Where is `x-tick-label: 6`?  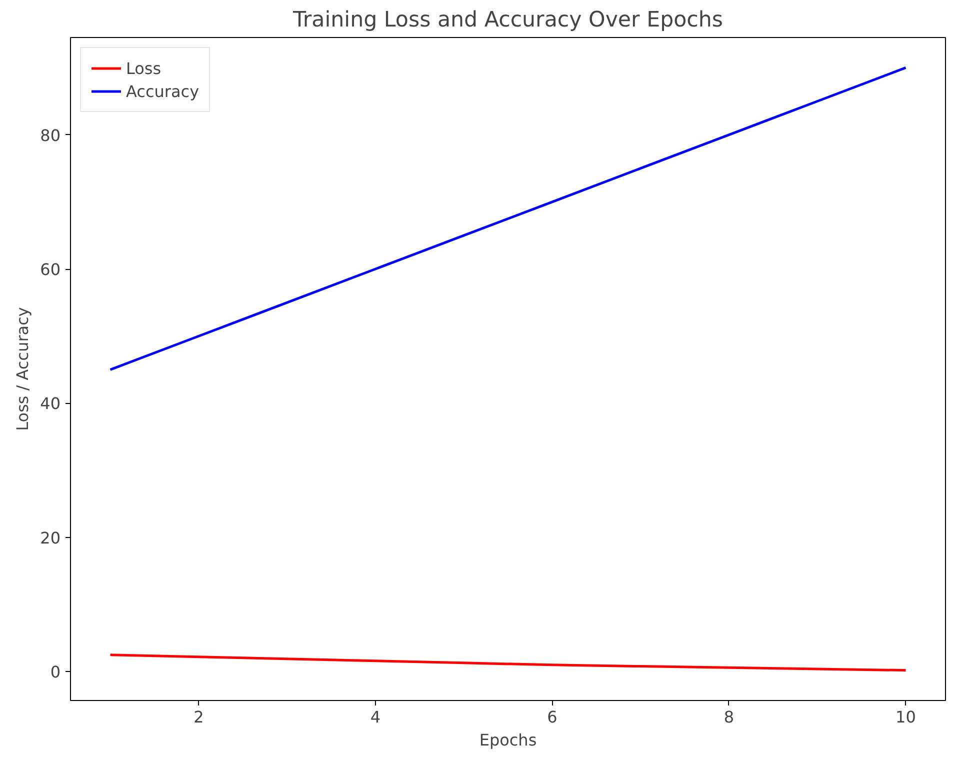
x-tick-label: 6 is located at coordinates (552, 717).